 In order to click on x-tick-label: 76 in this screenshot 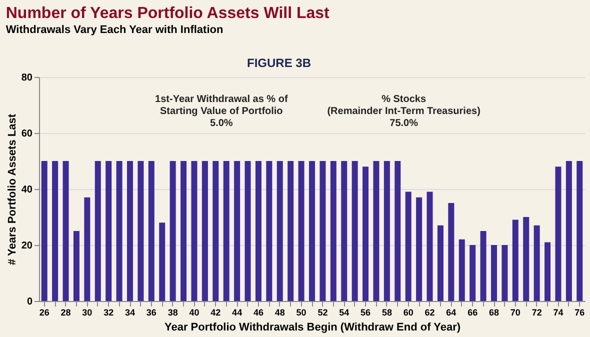, I will do `click(579, 313)`.